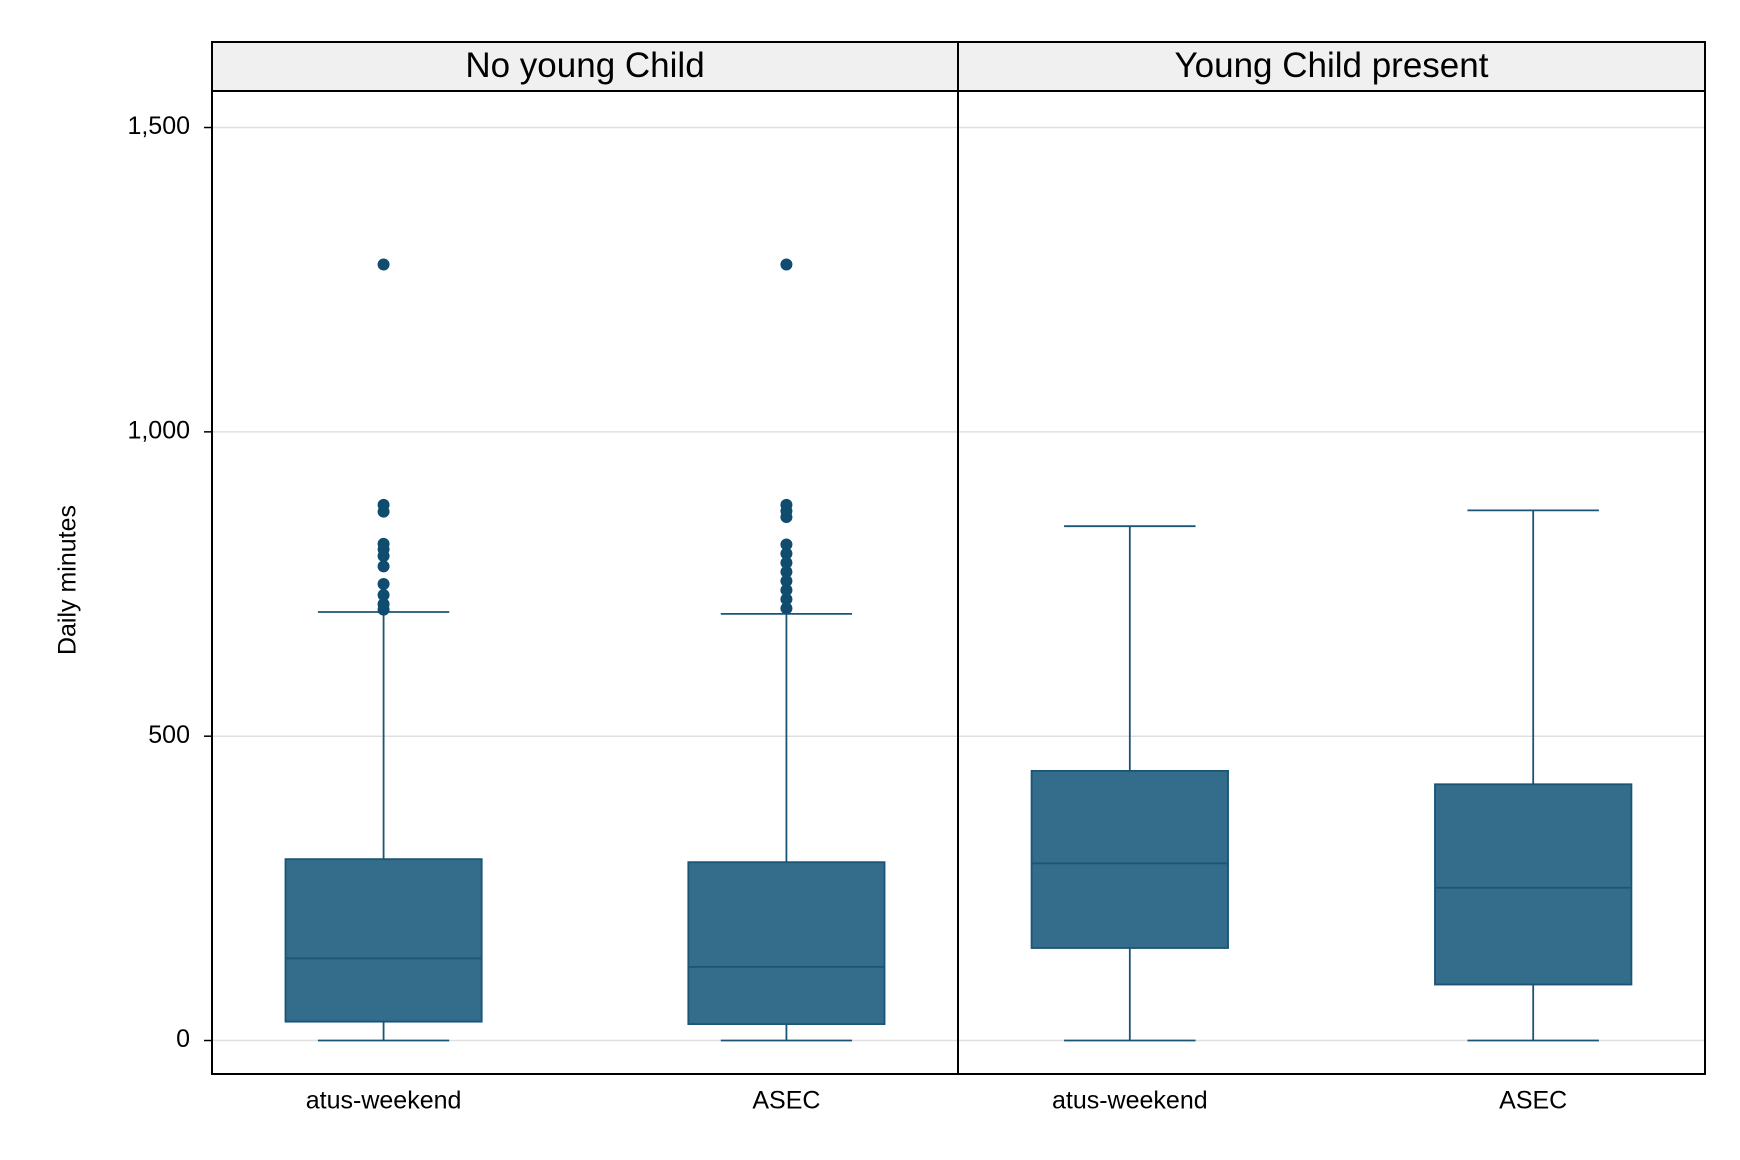 The image size is (1740, 1160). Describe the element at coordinates (68, 580) in the screenshot. I see `y-axis-label: Daily minutes` at that location.